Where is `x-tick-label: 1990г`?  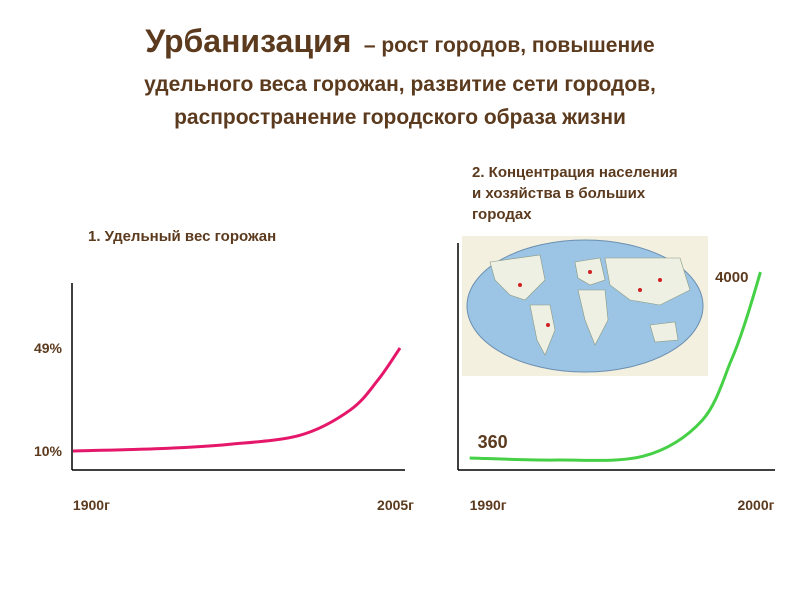 x-tick-label: 1990г is located at coordinates (488, 505).